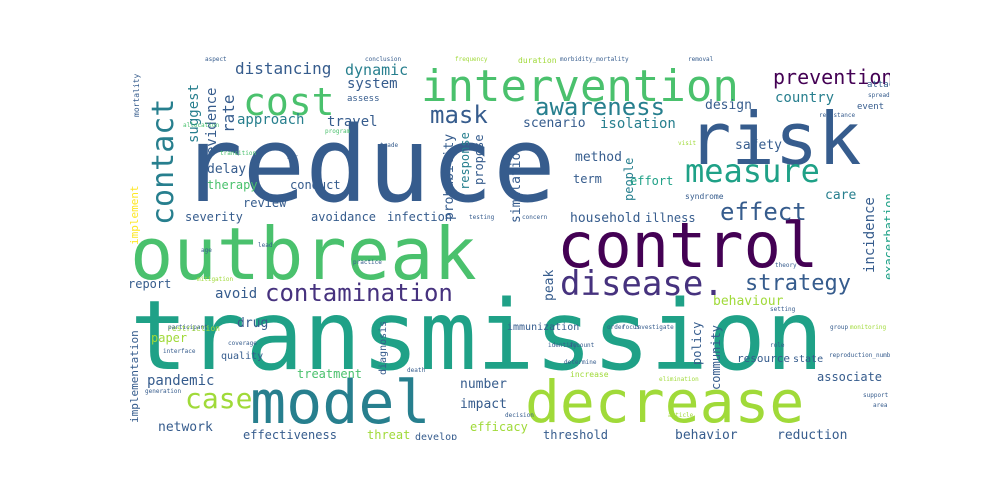  What do you see at coordinates (219, 398) in the screenshot?
I see `word-case: case` at bounding box center [219, 398].